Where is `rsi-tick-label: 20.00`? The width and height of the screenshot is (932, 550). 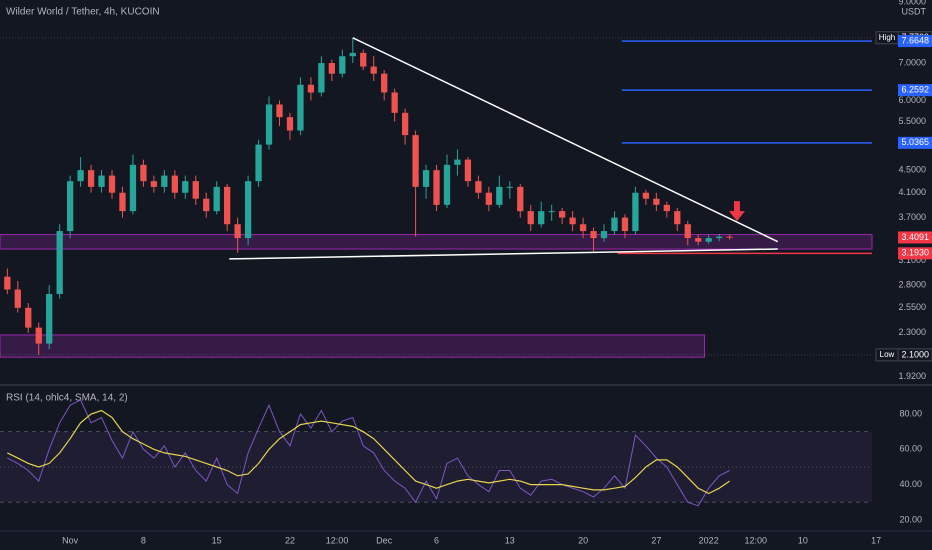
rsi-tick-label: 20.00 is located at coordinates (910, 519).